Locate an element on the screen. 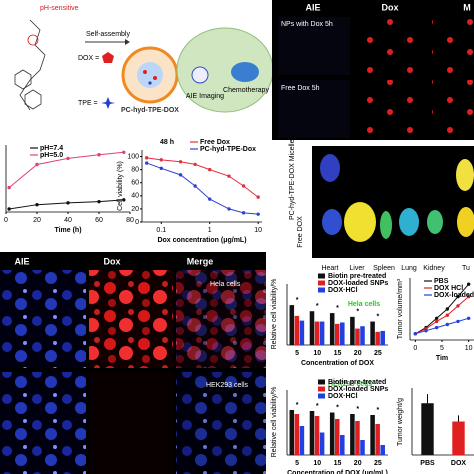 This screenshot has width=474, height=474. legend-label: Free Dox is located at coordinates (215, 142).